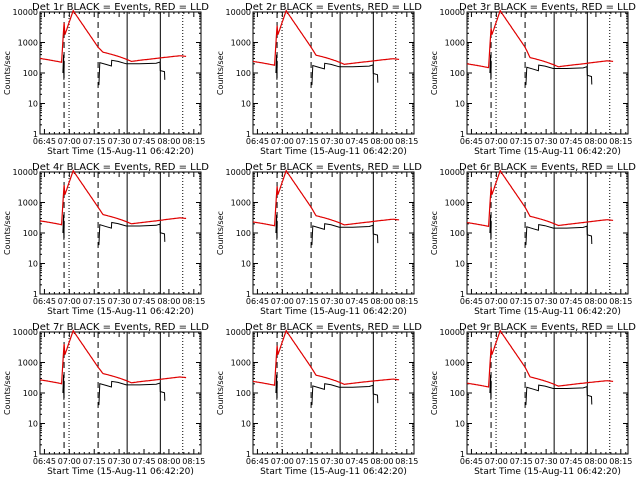  What do you see at coordinates (547, 167) in the screenshot?
I see `panel-title: Det 6r BLACK = Events, RED = LLD` at bounding box center [547, 167].